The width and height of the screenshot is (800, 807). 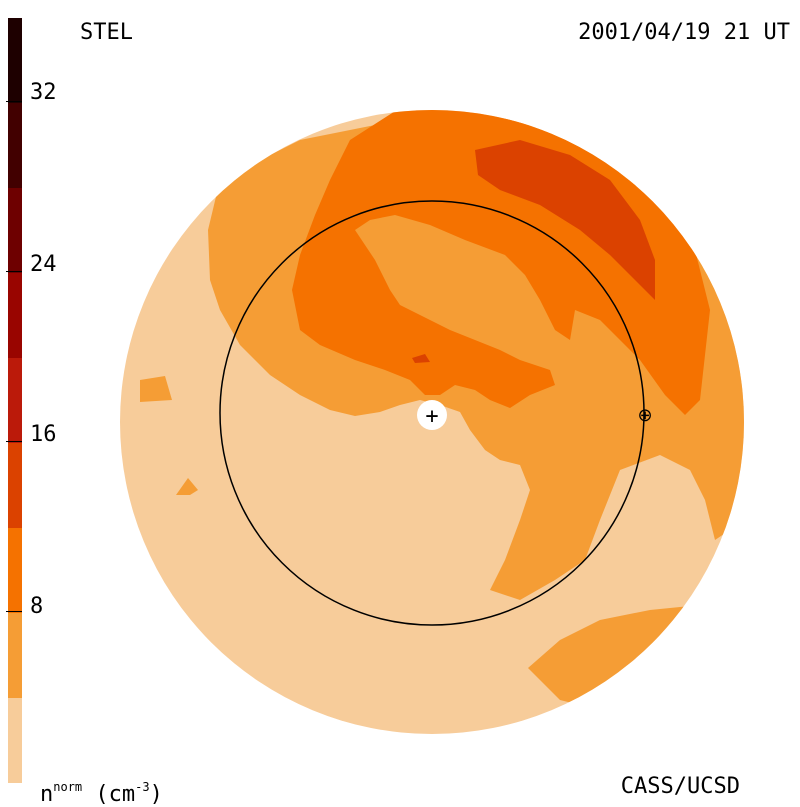 What do you see at coordinates (187, 486) in the screenshot?
I see `density-region-level-2-southwest` at bounding box center [187, 486].